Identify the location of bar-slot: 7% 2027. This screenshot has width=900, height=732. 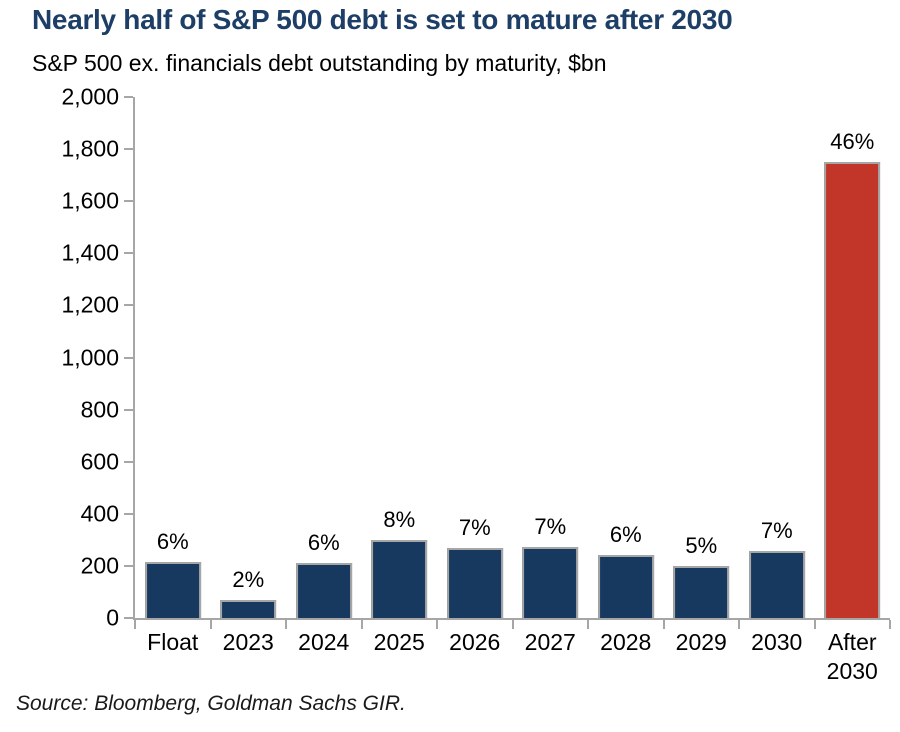
(551, 376).